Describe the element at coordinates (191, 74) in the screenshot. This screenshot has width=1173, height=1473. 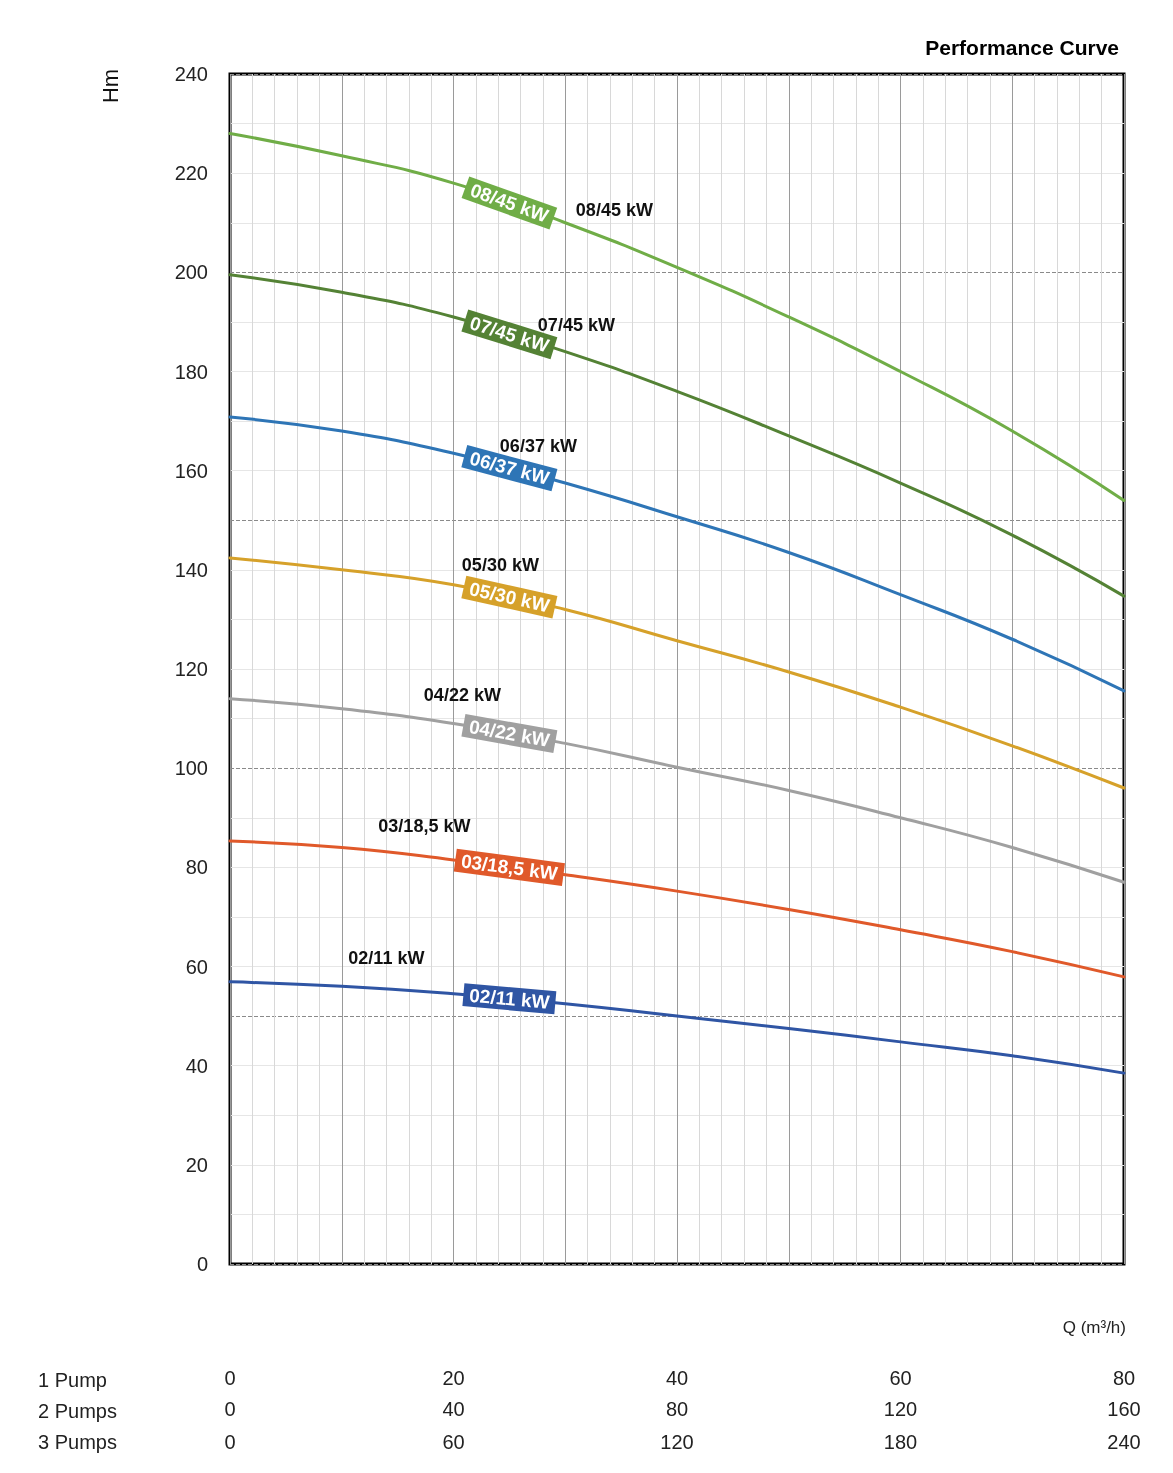
I see `y-tick-label: 240` at that location.